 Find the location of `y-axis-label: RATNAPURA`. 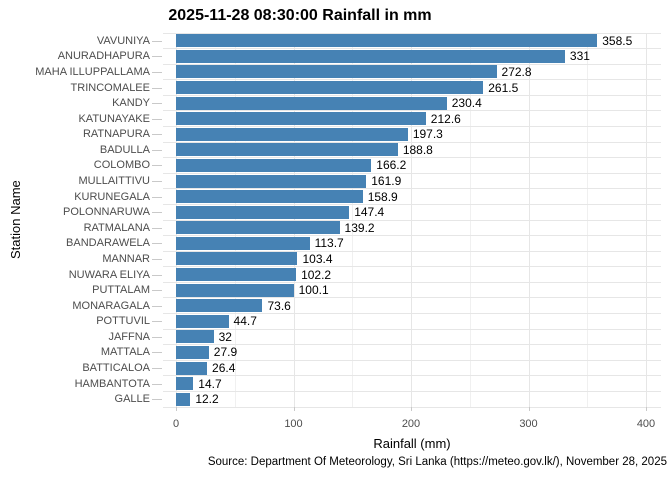

y-axis-label: RATNAPURA is located at coordinates (116, 134).